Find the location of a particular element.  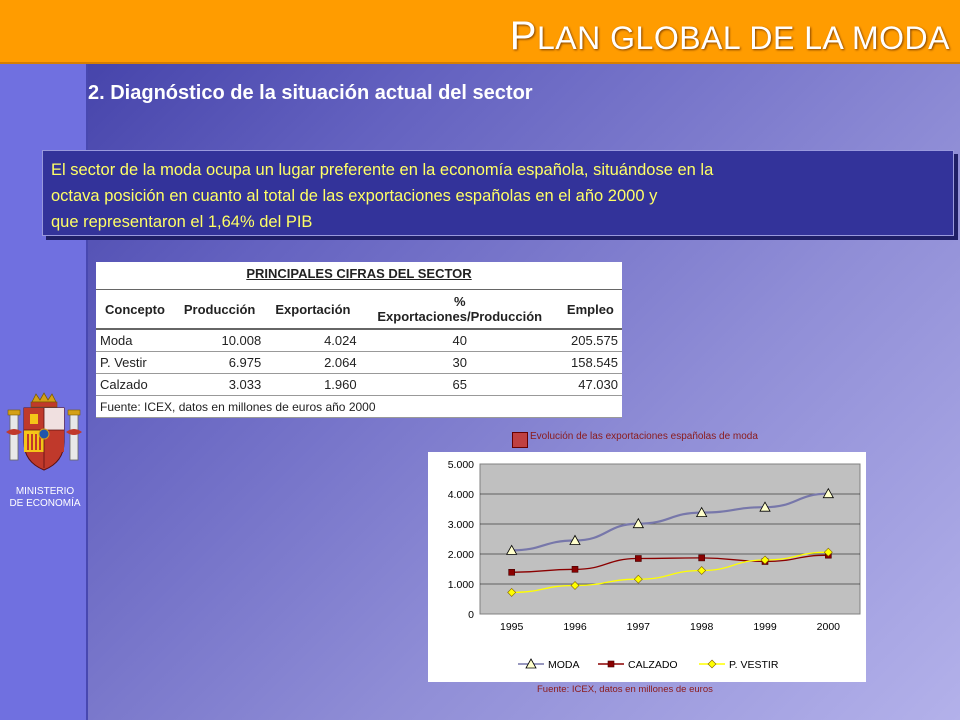

column-header-empleo: Empleo is located at coordinates (590, 309).